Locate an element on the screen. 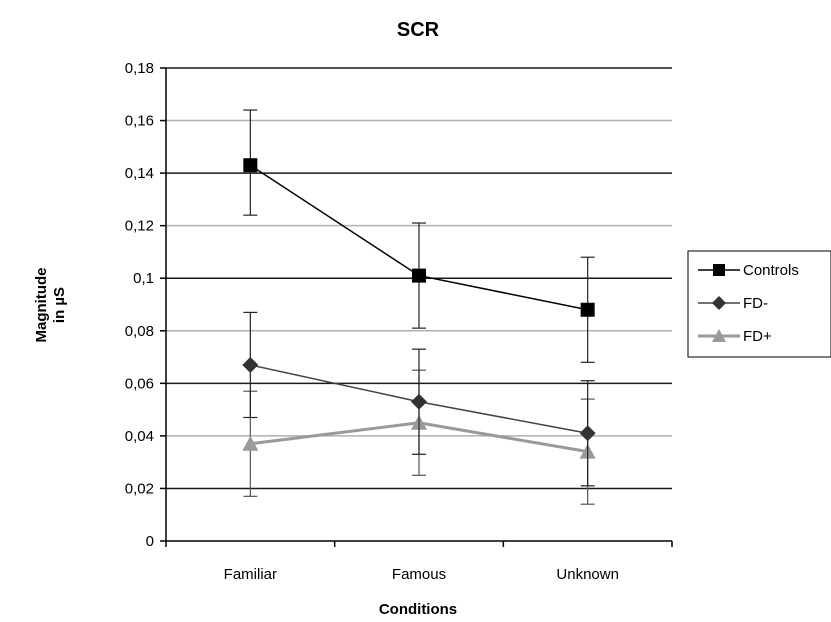 This screenshot has width=831, height=622. series-fd- is located at coordinates (419, 399).